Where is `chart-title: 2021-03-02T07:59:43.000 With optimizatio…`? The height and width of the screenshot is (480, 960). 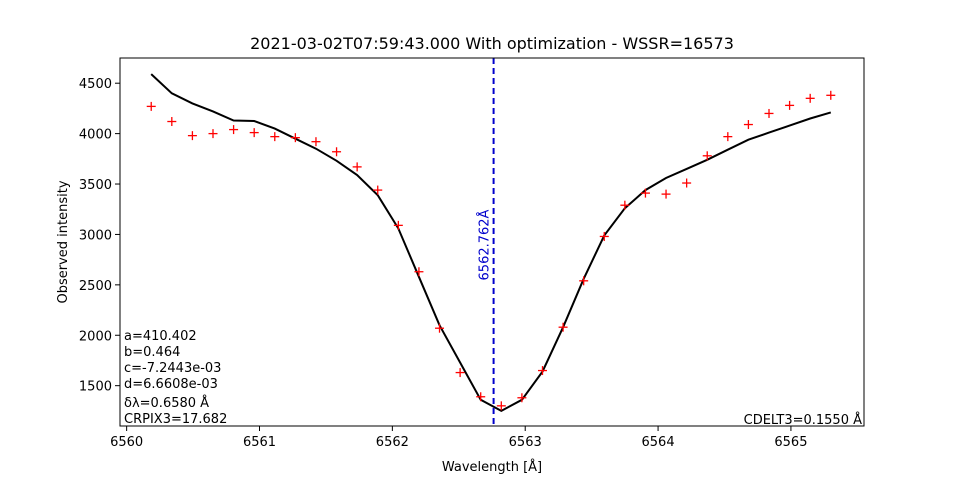
chart-title: 2021-03-02T07:59:43.000 With optimizatio… is located at coordinates (492, 43).